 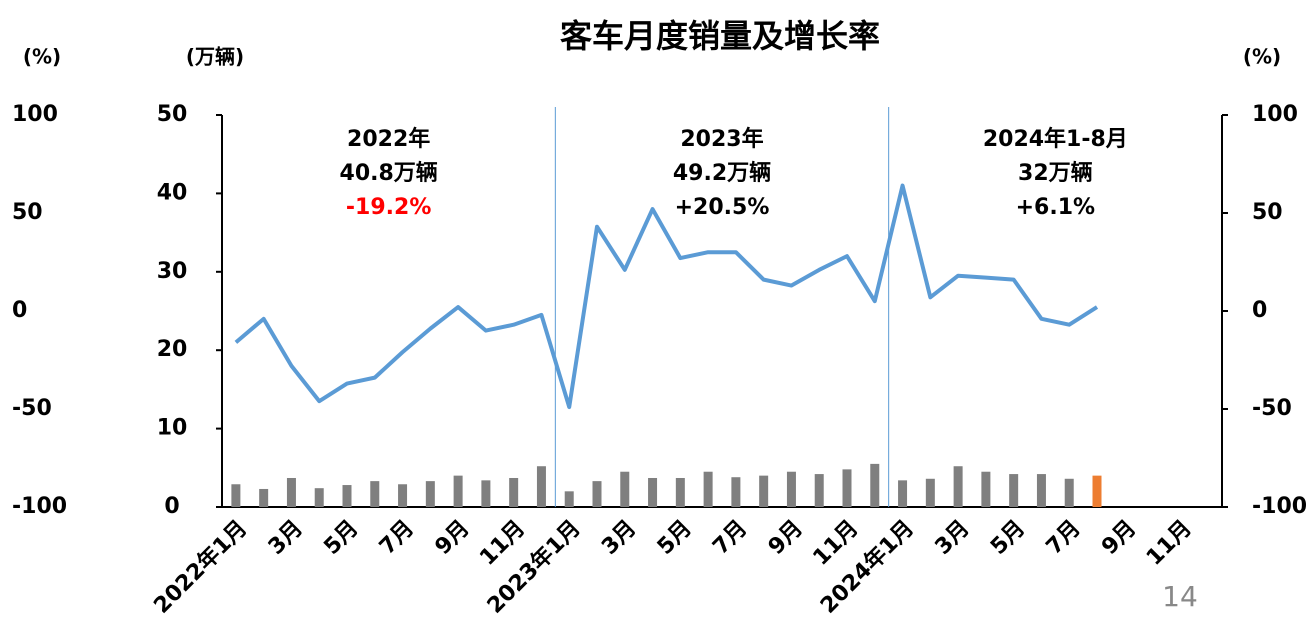 What do you see at coordinates (171, 506) in the screenshot?
I see `y-tick-label: 0` at bounding box center [171, 506].